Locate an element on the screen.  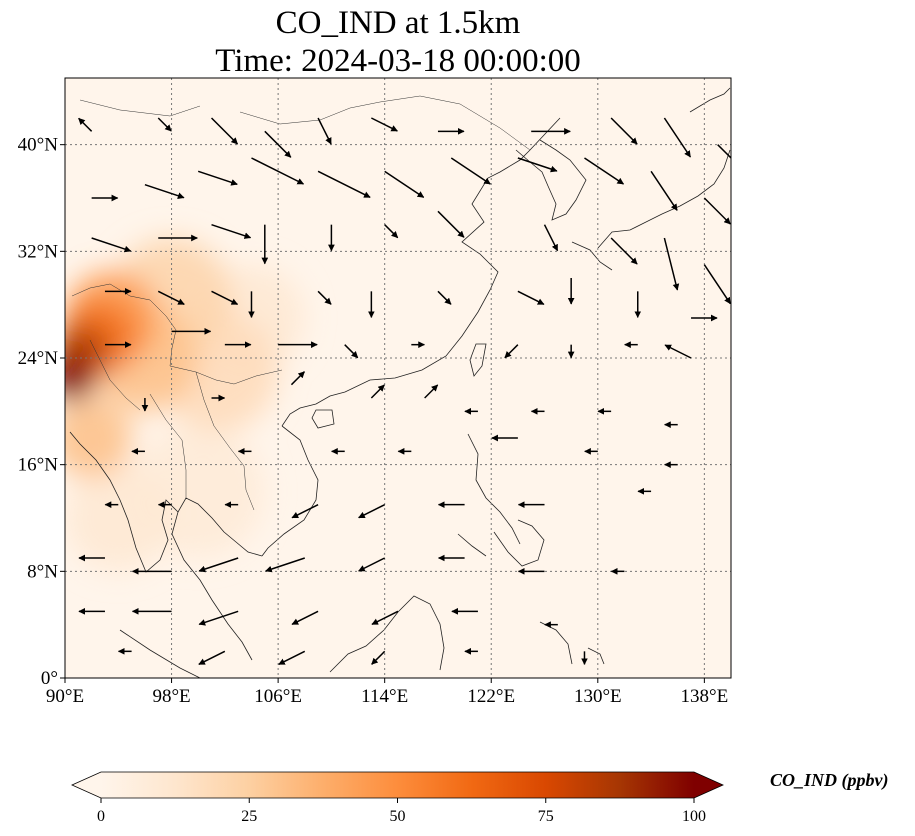
y-tick-label: 40°N is located at coordinates (38, 145).